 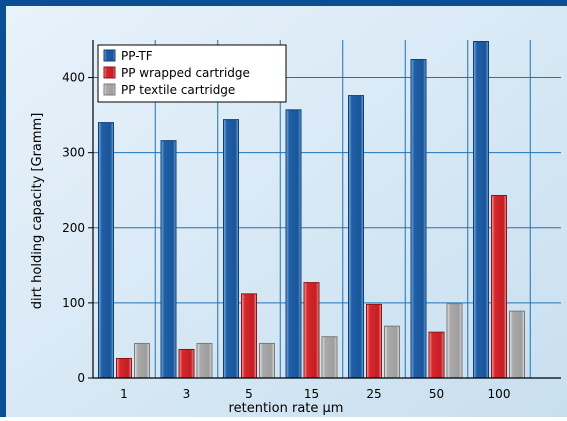 I want to click on legend-entry: PP wrapped cartridge, so click(x=185, y=73).